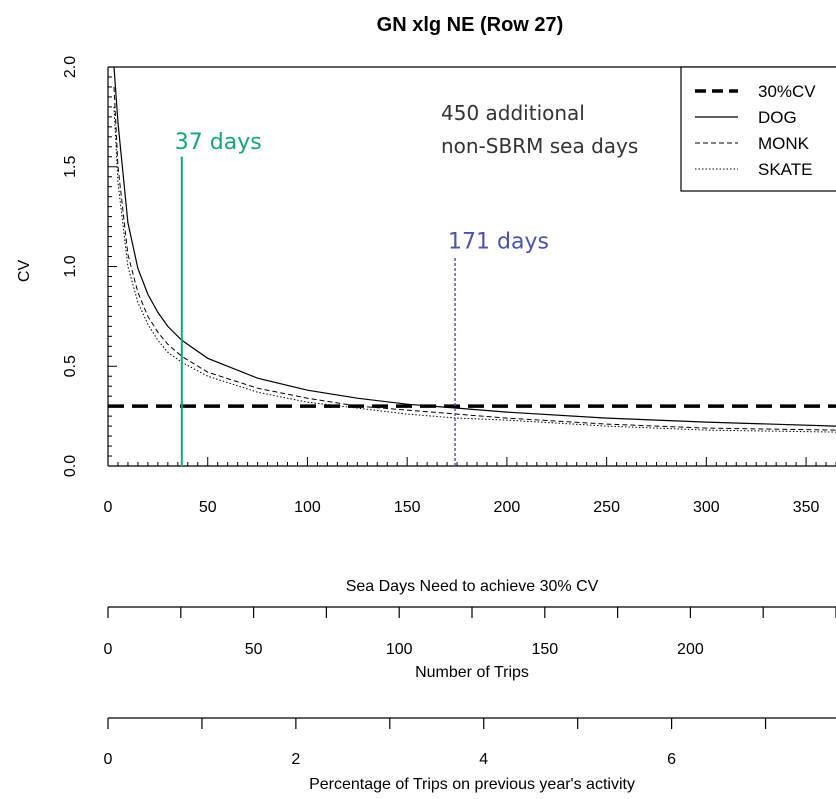 This screenshot has height=799, width=836. I want to click on y-tick-label: 1.0, so click(70, 266).